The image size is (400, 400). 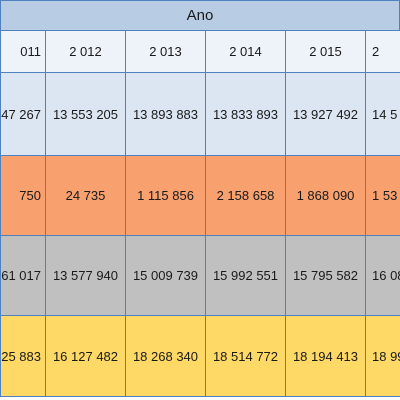 I want to click on table-cell: 750, so click(x=23, y=195).